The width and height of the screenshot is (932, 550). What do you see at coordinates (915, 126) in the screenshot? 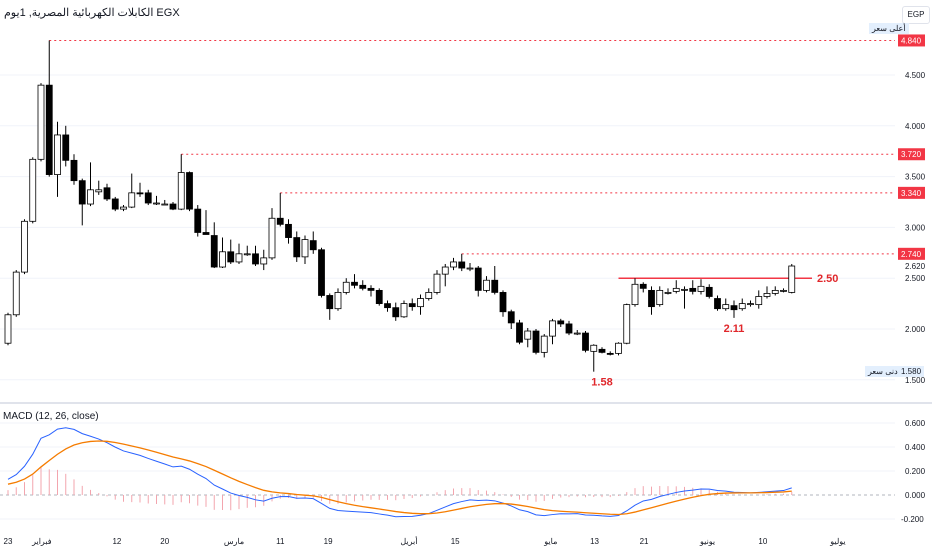
I see `price-tick-label: 4.000` at bounding box center [915, 126].